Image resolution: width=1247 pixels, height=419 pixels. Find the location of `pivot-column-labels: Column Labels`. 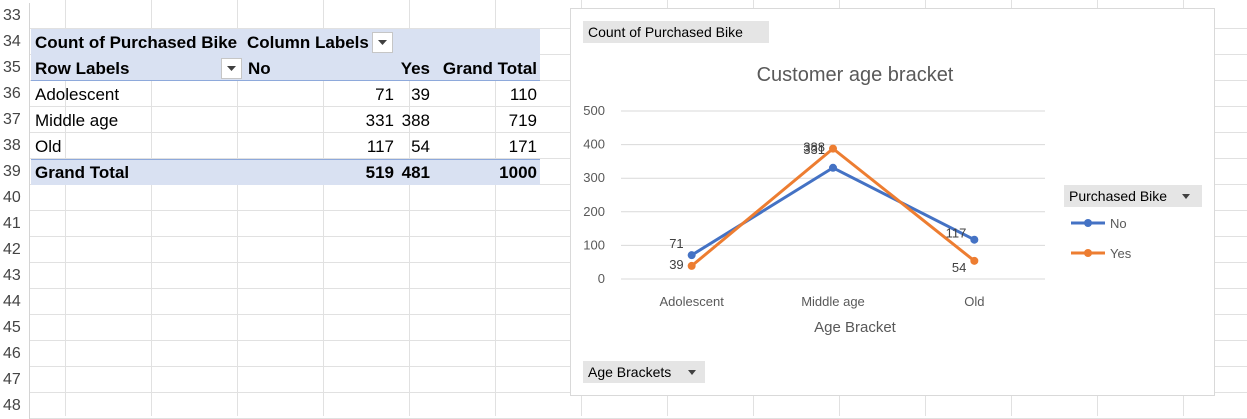

pivot-column-labels: Column Labels is located at coordinates (308, 42).